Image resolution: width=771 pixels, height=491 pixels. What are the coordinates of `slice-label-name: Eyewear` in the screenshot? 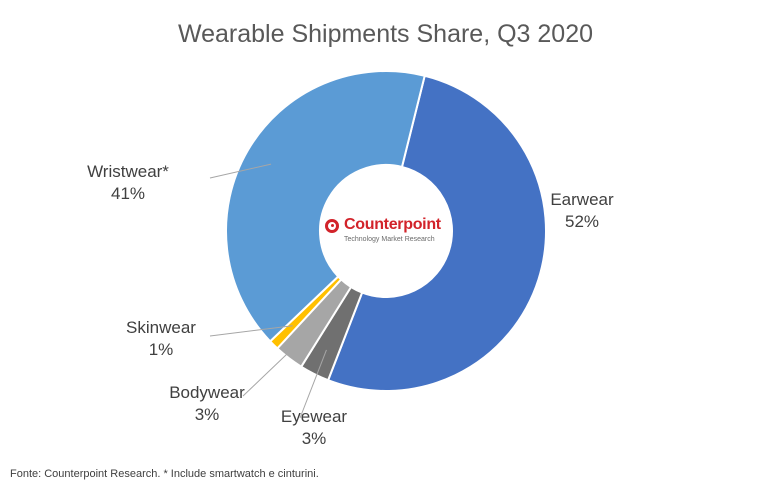 It's located at (314, 416).